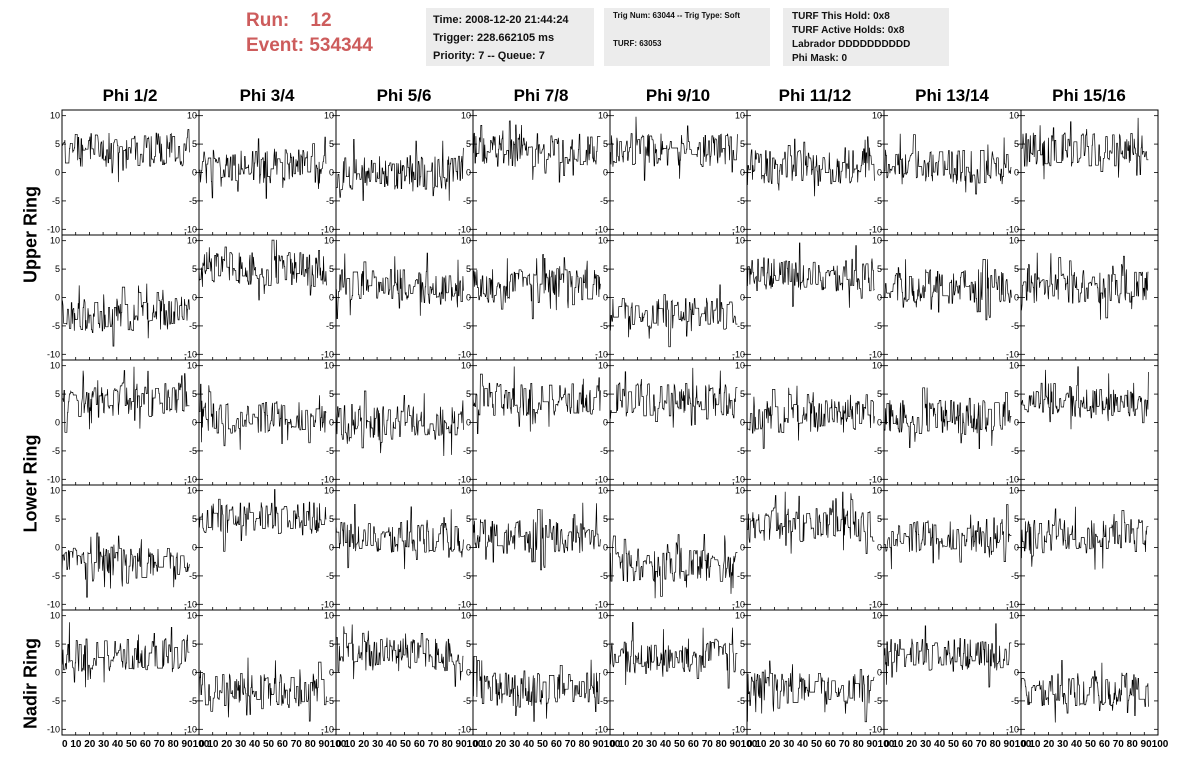  Describe the element at coordinates (678, 95) in the screenshot. I see `column-header-phi-9-10: Phi 9/10` at that location.